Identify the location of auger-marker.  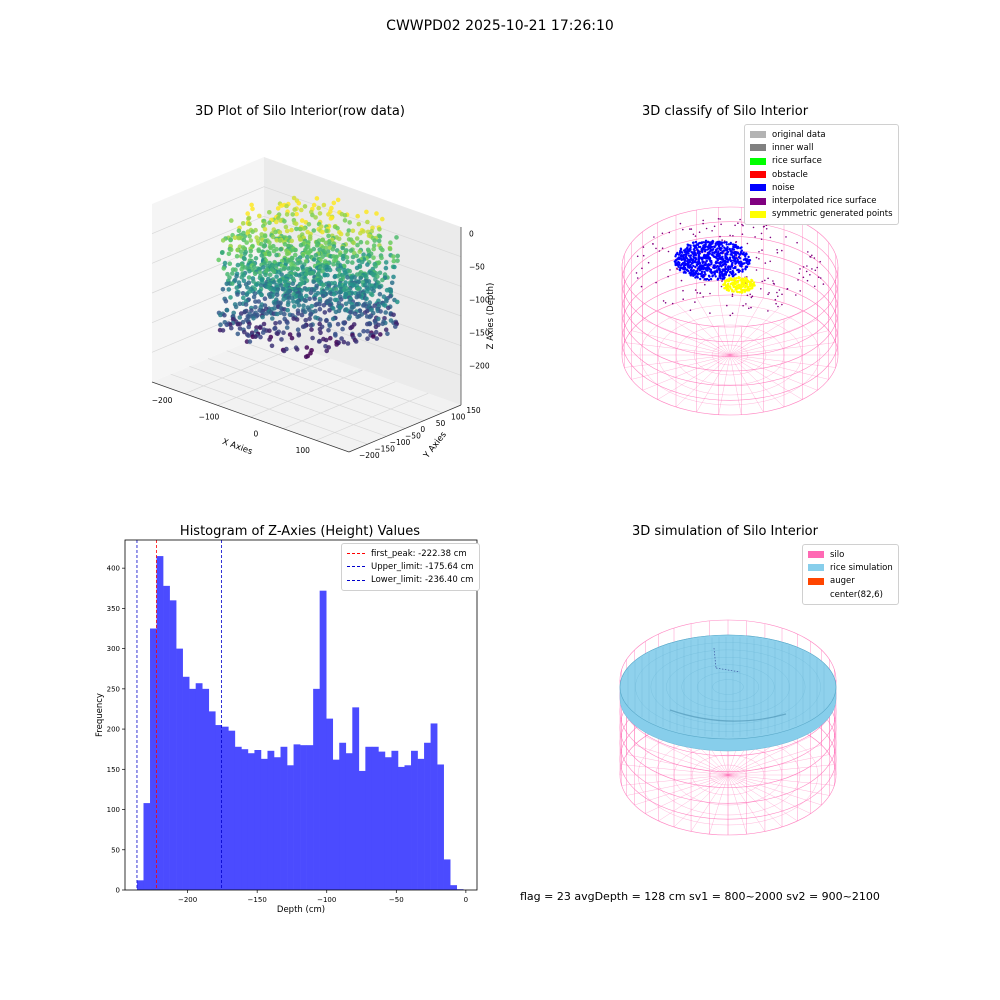
(728, 670).